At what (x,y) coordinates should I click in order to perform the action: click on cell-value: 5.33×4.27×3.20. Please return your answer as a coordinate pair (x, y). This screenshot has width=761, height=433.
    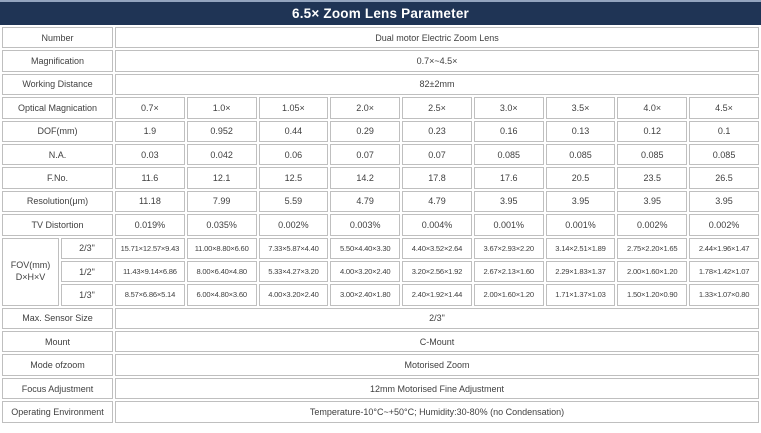
    Looking at the image, I should click on (293, 271).